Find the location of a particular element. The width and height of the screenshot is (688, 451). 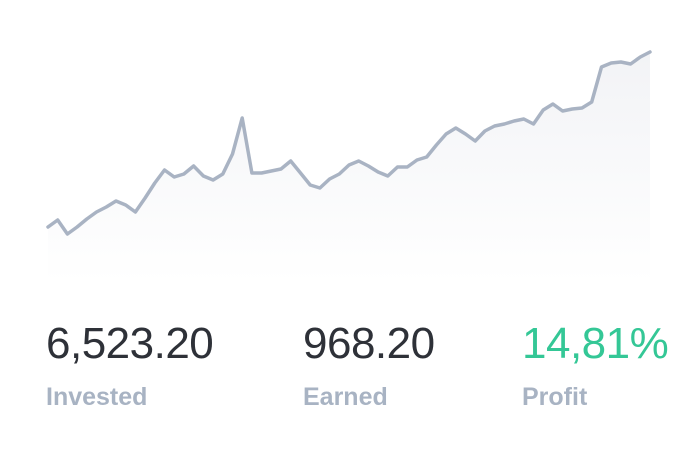

invested-label: Invested is located at coordinates (97, 397).